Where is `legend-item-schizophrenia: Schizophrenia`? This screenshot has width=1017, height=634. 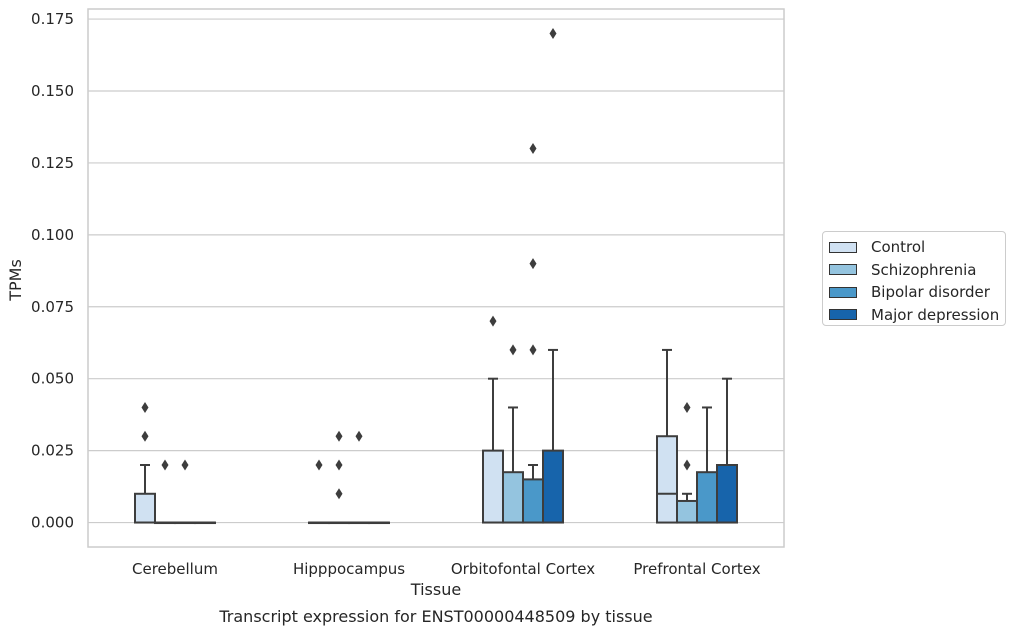
legend-item-schizophrenia: Schizophrenia is located at coordinates (917, 270).